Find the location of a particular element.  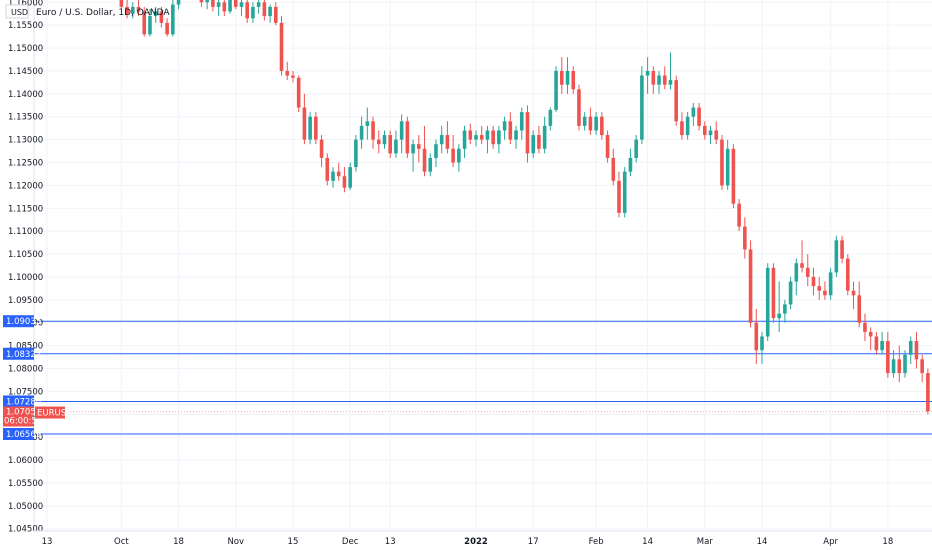

x-tick-label: Dec is located at coordinates (350, 542).